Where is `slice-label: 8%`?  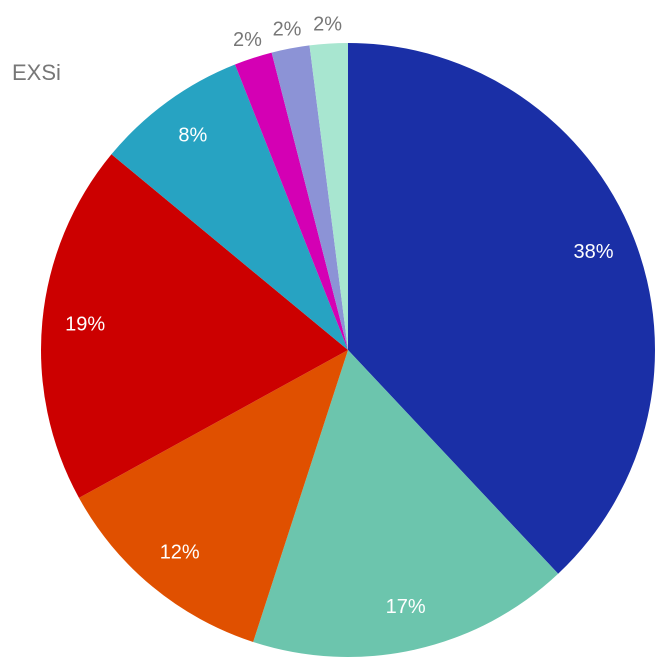
slice-label: 8% is located at coordinates (192, 136).